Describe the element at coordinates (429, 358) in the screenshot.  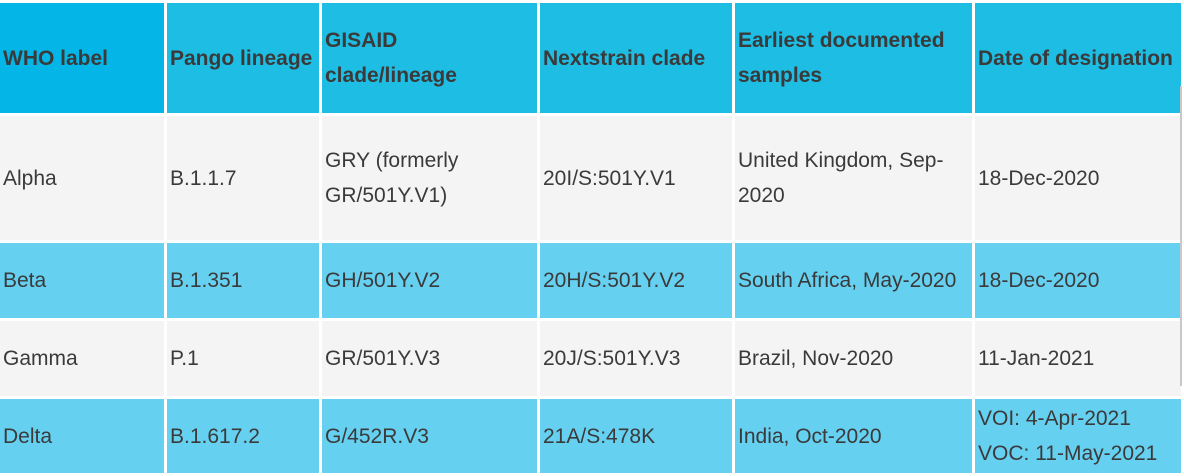
I see `cell-gisaid: GR/501Y.V3` at that location.